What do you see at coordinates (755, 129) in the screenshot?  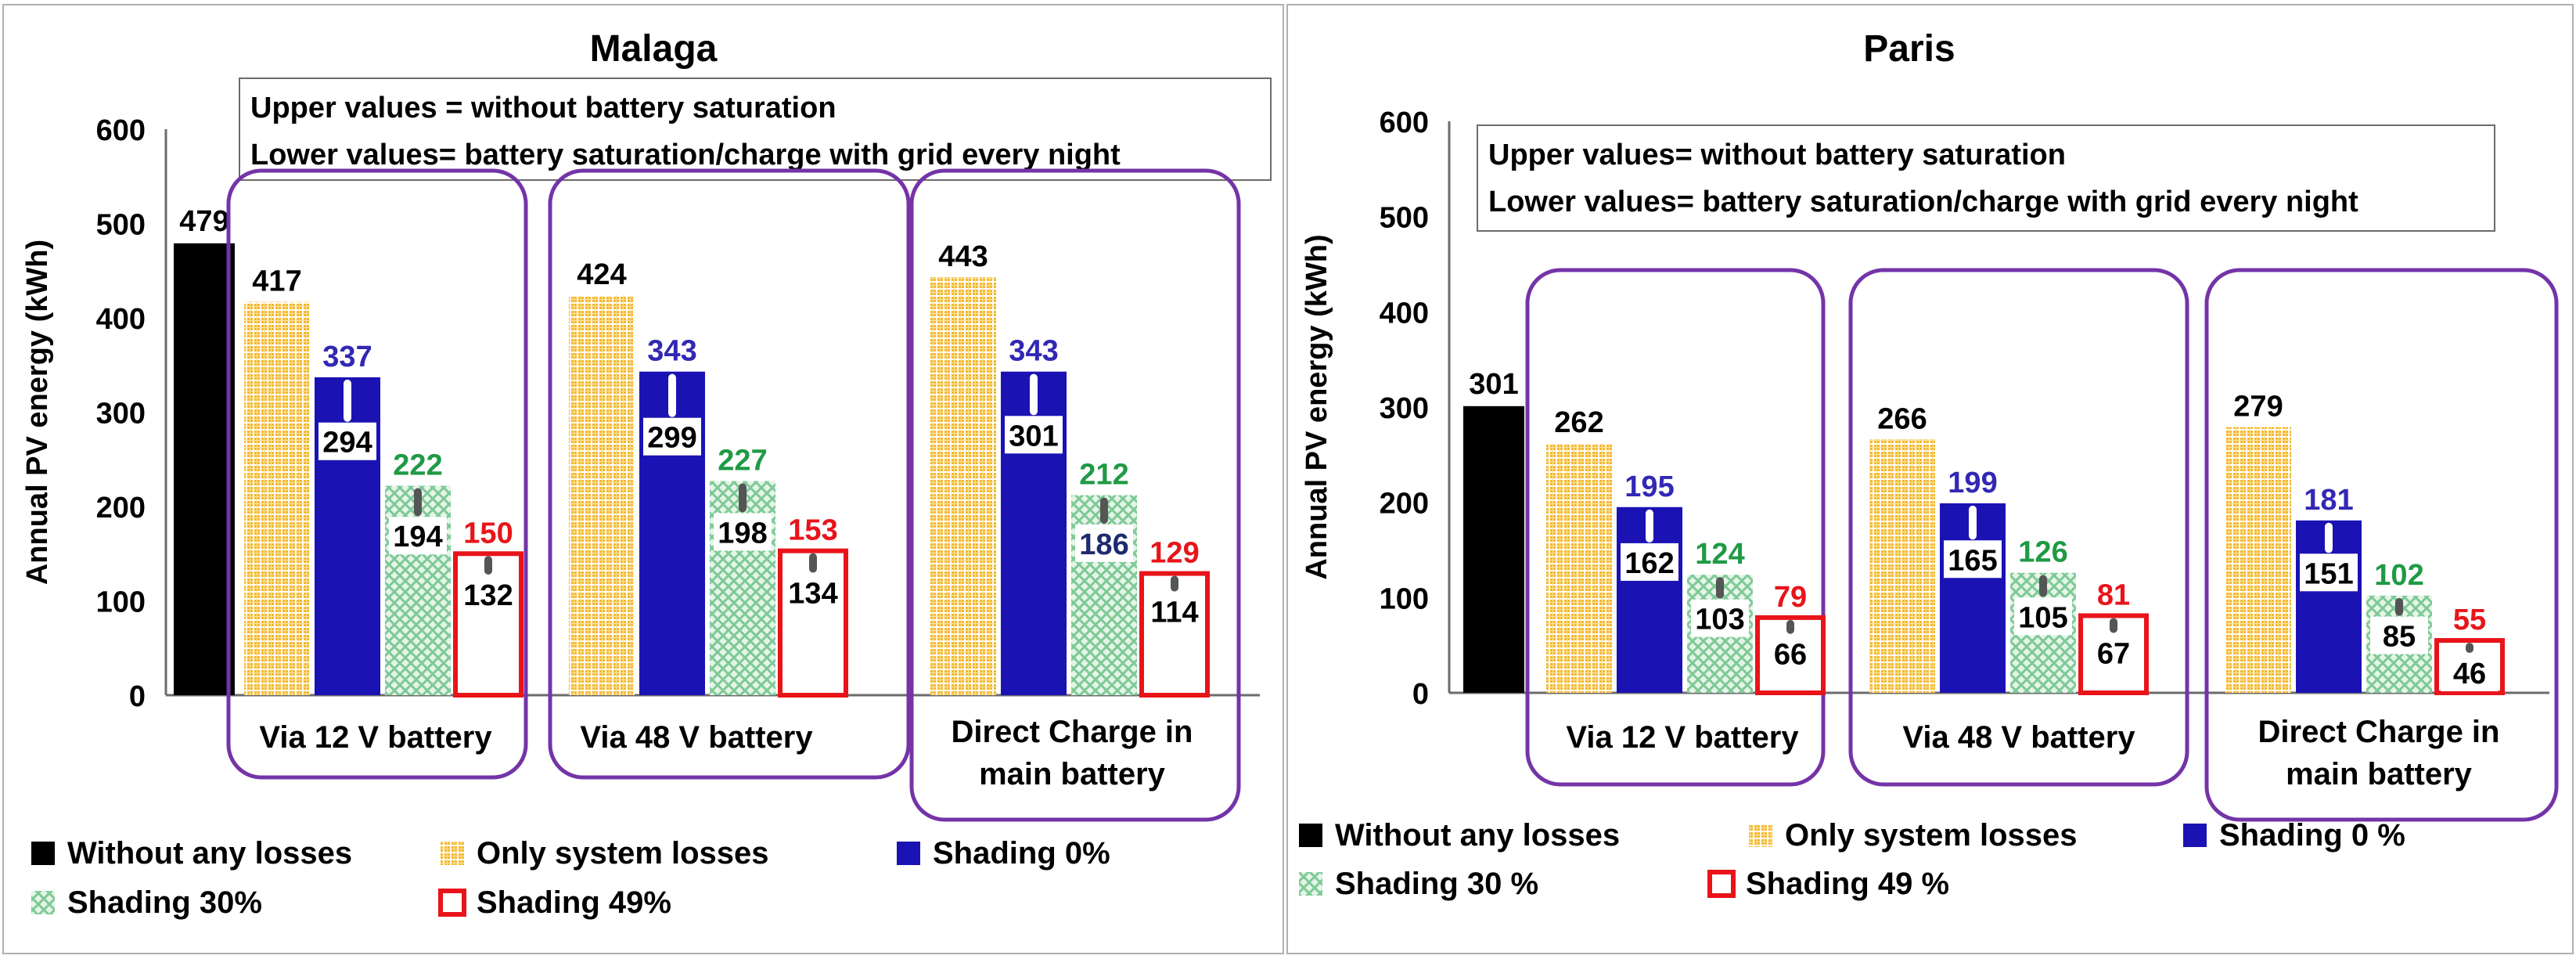 I see `note-box` at bounding box center [755, 129].